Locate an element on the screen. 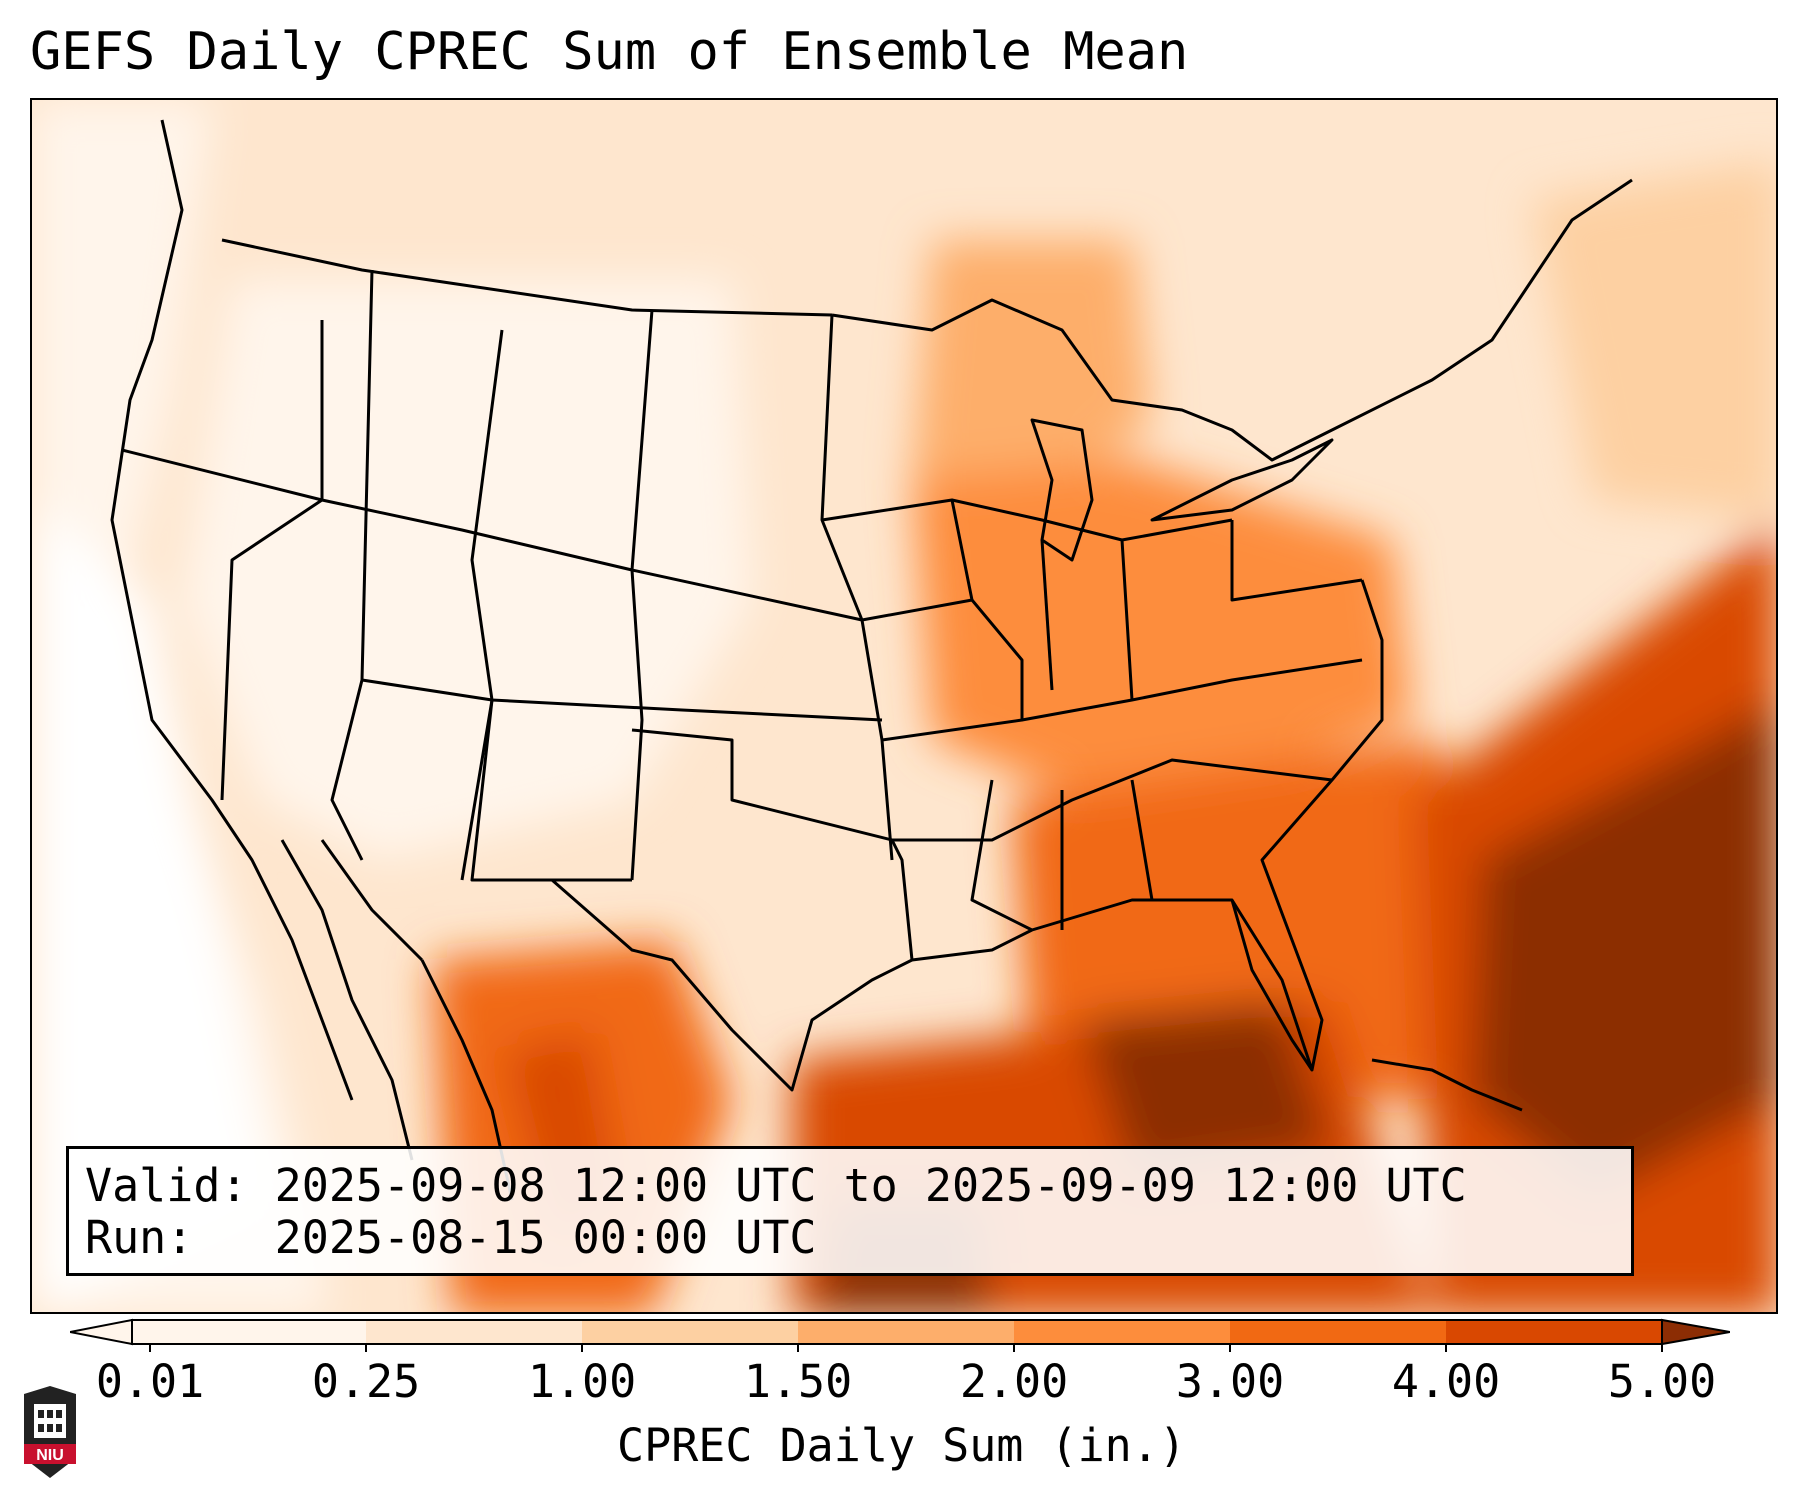  niu-logo: NIU is located at coordinates (50, 1432).